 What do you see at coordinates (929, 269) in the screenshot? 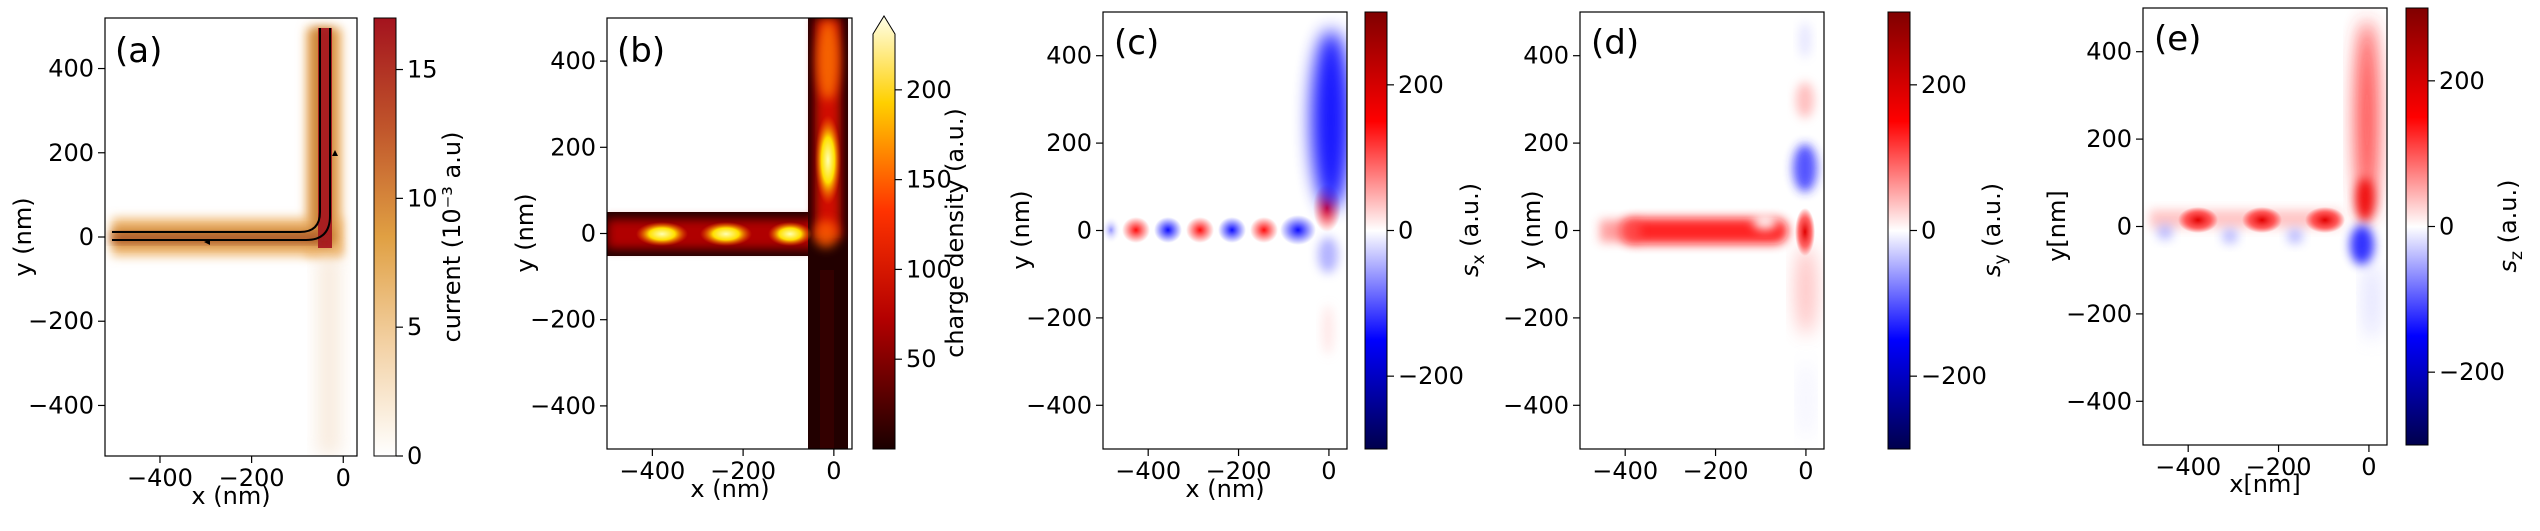
I see `colorbar-tick-label: 100` at bounding box center [929, 269].